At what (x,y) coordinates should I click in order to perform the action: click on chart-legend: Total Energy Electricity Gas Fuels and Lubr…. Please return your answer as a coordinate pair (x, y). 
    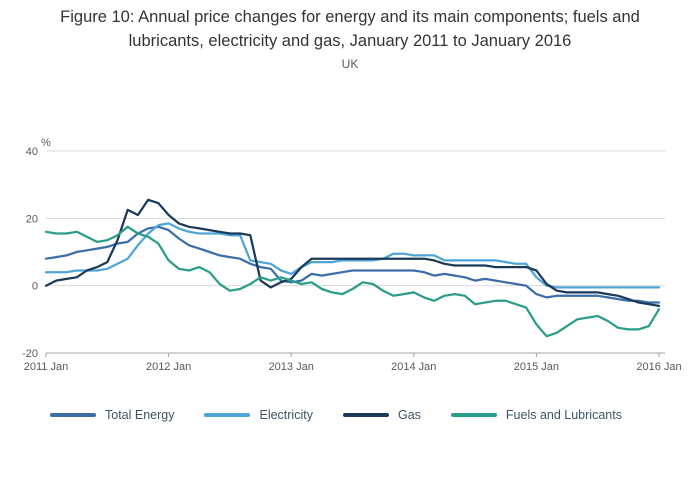
    Looking at the image, I should click on (370, 415).